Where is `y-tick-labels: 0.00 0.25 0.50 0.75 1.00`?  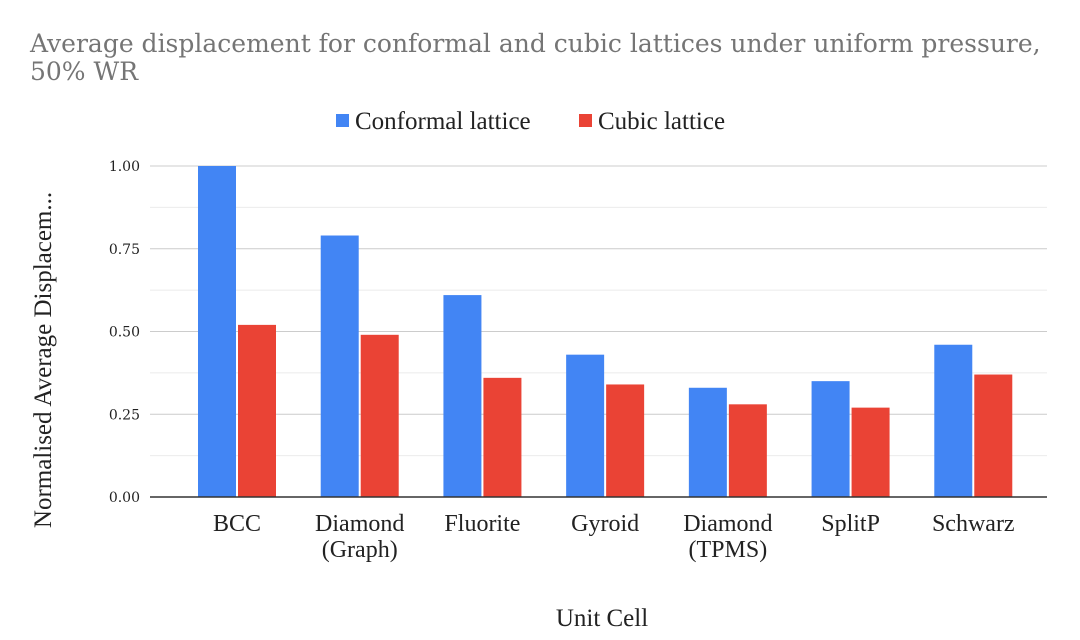 y-tick-labels: 0.00 0.25 0.50 0.75 1.00 is located at coordinates (124, 332).